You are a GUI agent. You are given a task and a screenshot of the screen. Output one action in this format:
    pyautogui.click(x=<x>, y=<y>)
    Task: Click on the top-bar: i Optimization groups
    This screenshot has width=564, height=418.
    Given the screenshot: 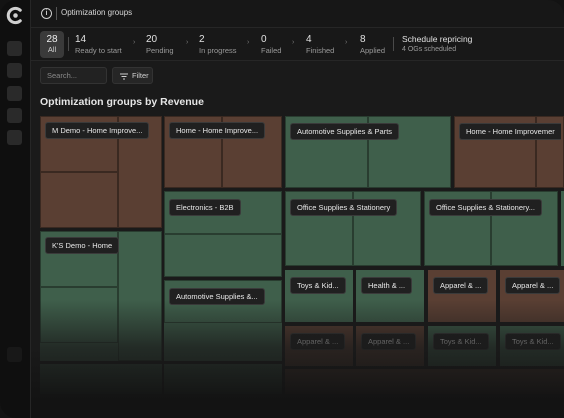 What is the action you would take?
    pyautogui.click(x=297, y=14)
    